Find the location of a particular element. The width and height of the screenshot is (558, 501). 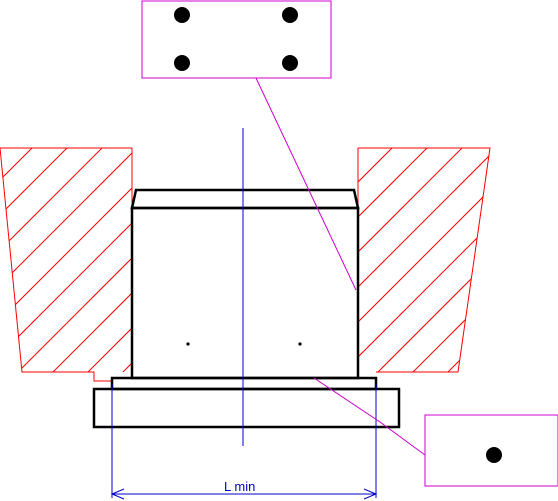

part-base is located at coordinates (246, 408).